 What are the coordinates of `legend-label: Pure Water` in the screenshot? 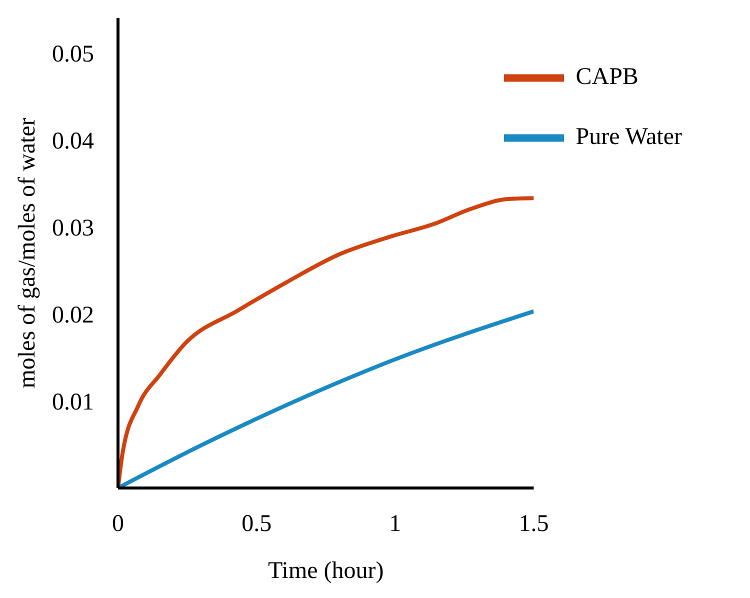 It's located at (629, 137).